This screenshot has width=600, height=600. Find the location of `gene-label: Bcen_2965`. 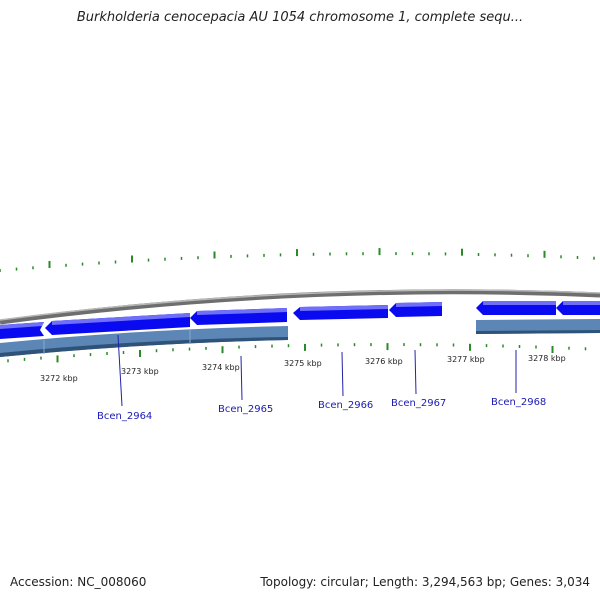

gene-label: Bcen_2965 is located at coordinates (245, 409).